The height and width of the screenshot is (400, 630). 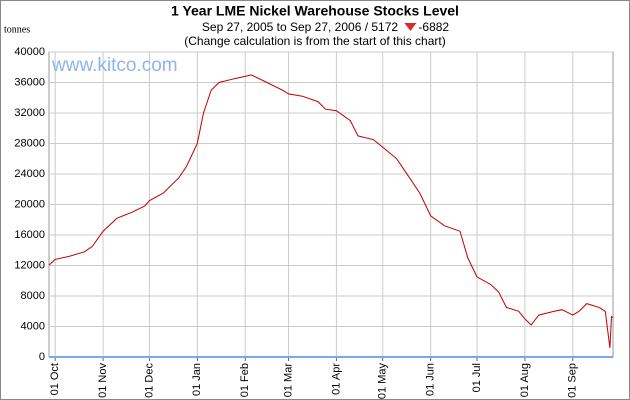 I want to click on x-tick-label: 01 Jan, so click(x=197, y=379).